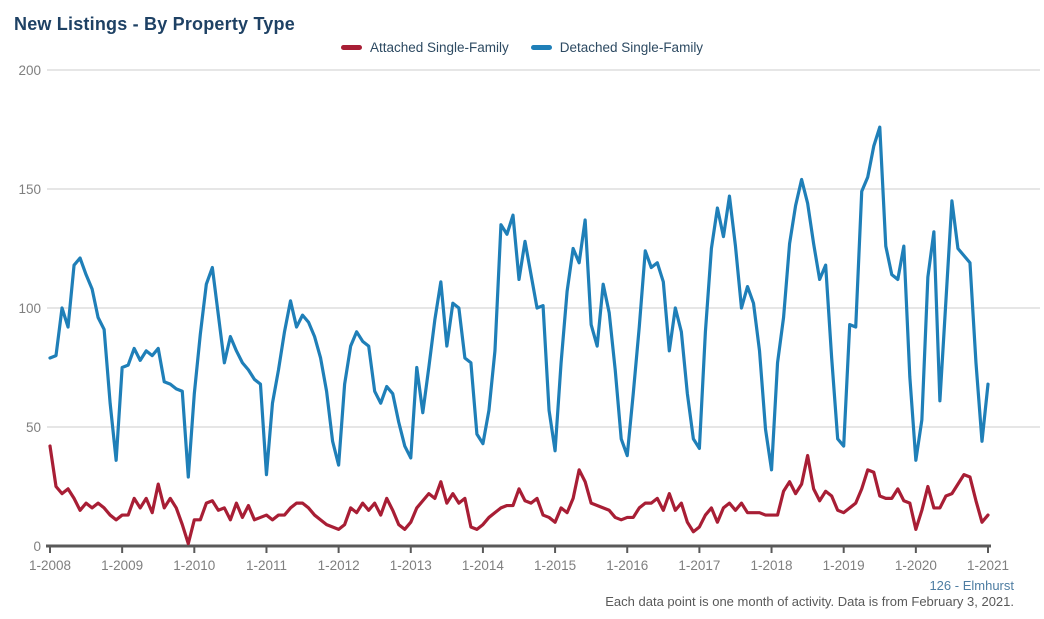 This screenshot has width=1044, height=619. I want to click on svg-text: 1-2008, so click(50, 565).